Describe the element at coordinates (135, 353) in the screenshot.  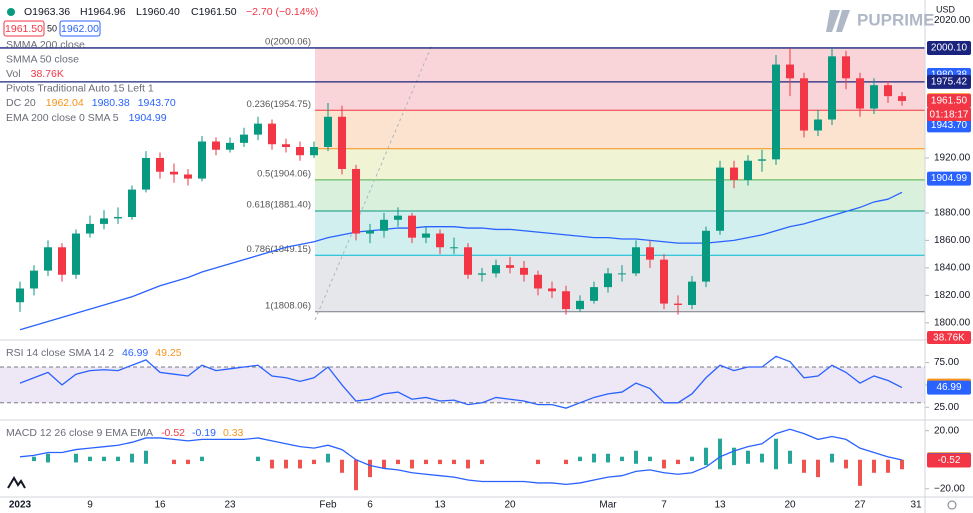
I see `pane-value: 46.99` at that location.